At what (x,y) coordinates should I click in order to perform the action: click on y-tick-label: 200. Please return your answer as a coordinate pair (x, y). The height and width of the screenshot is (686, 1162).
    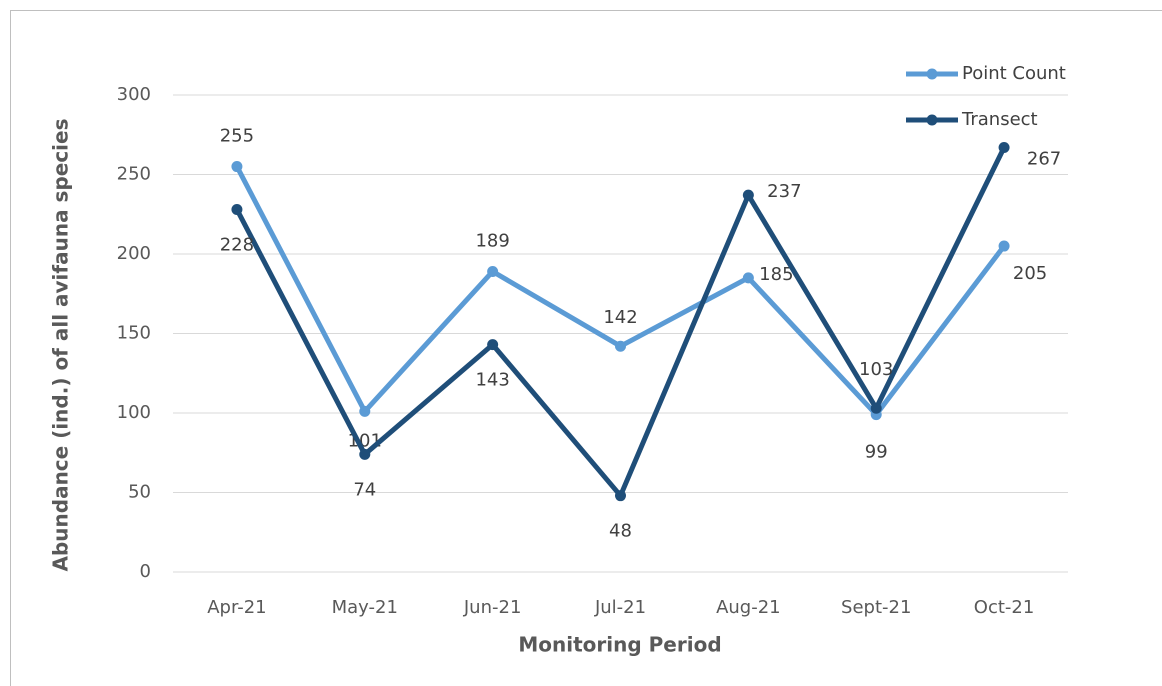
    Looking at the image, I should click on (134, 253).